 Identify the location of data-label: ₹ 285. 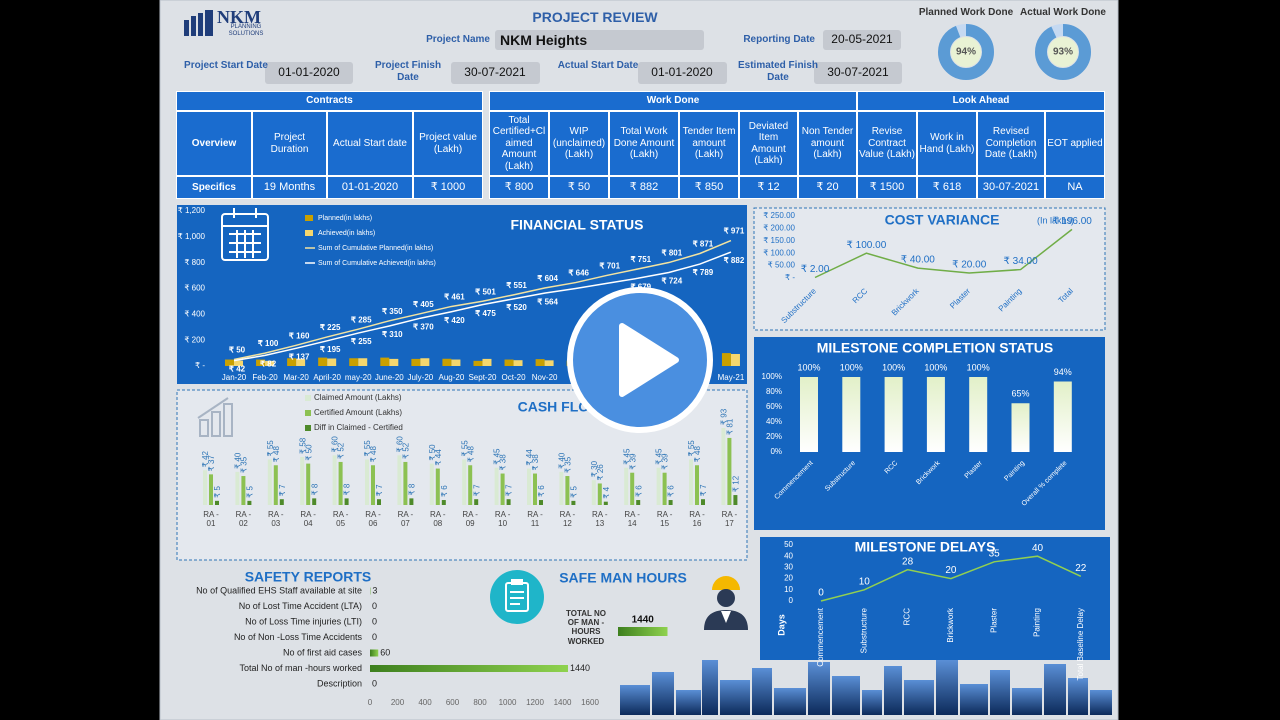
(361, 319).